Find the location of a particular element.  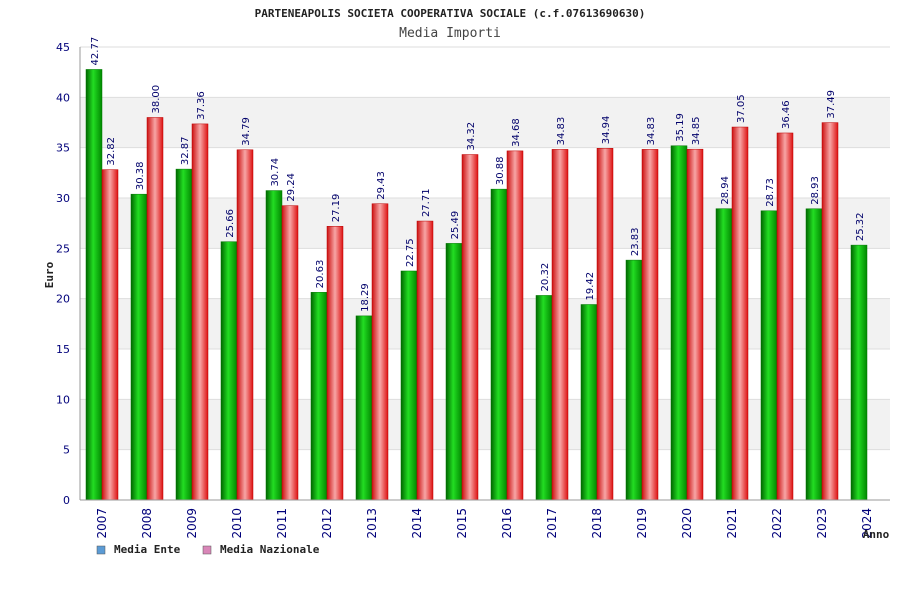

legend-label-media-ente: Media Ente is located at coordinates (147, 549).